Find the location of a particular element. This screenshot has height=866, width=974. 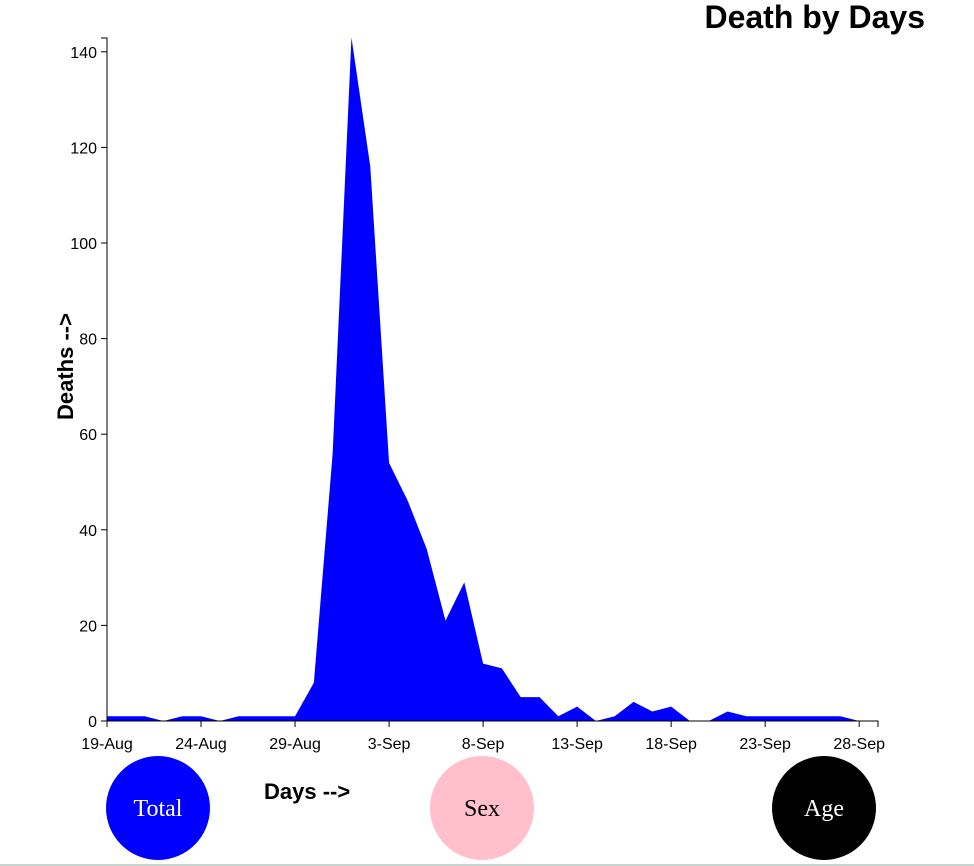

y-tick-label-20: 20 is located at coordinates (88, 626).